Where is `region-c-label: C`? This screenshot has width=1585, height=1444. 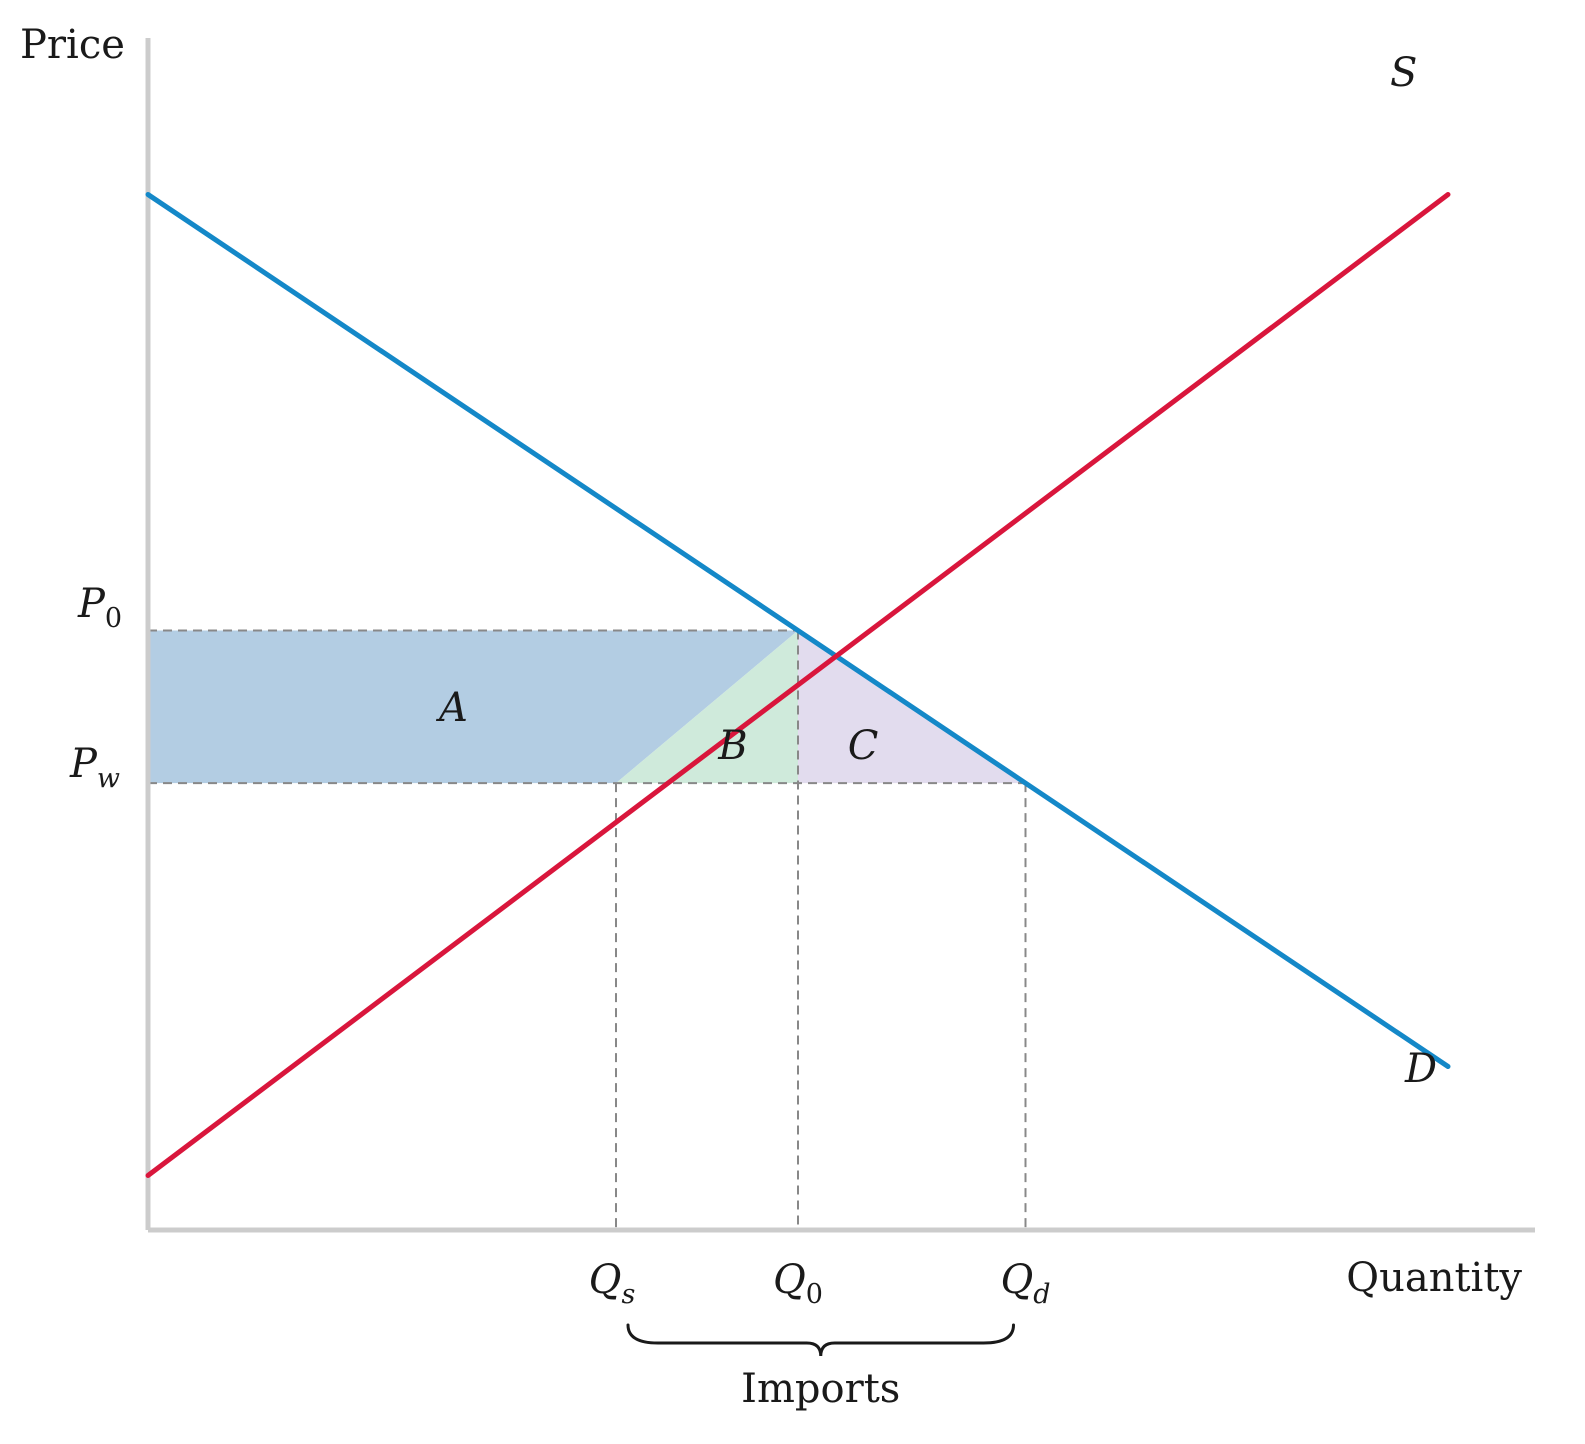 region-c-label: C is located at coordinates (863, 746).